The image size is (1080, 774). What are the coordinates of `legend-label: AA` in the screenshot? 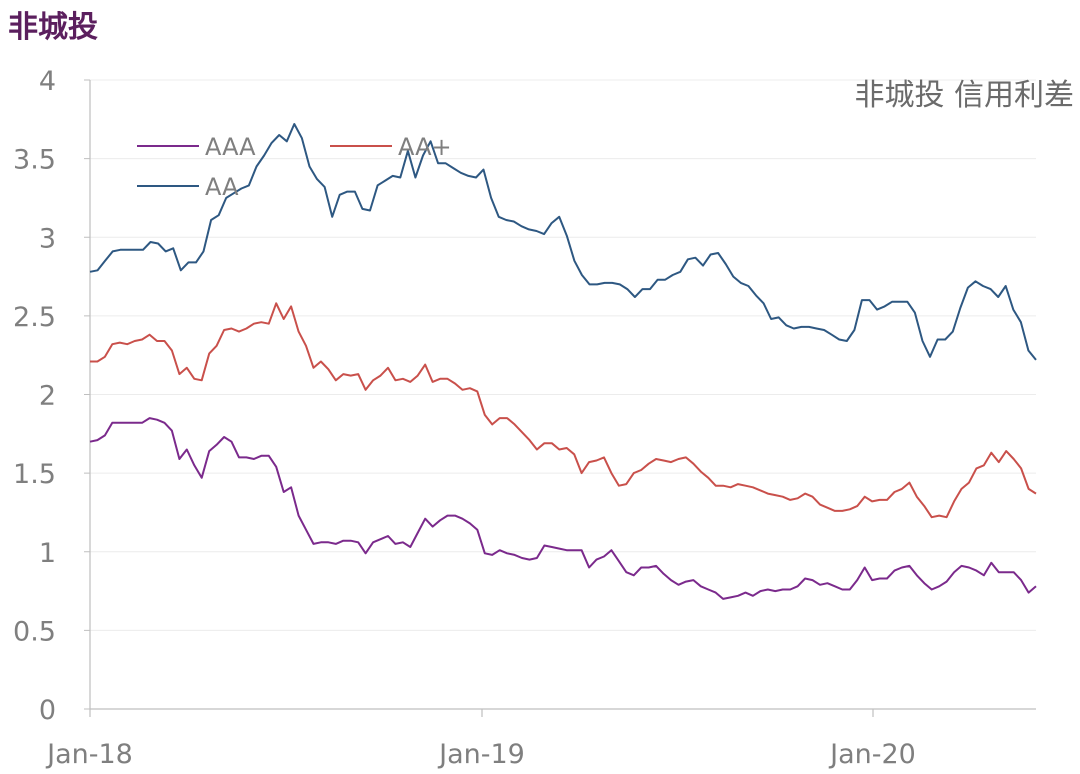 It's located at (222, 187).